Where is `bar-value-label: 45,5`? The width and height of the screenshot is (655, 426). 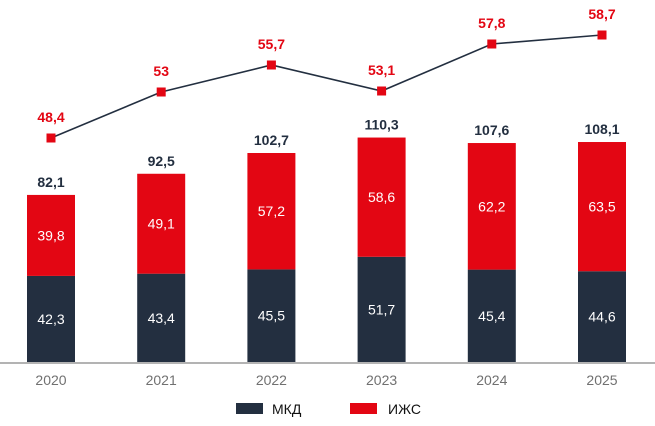
bar-value-label: 45,5 is located at coordinates (271, 316).